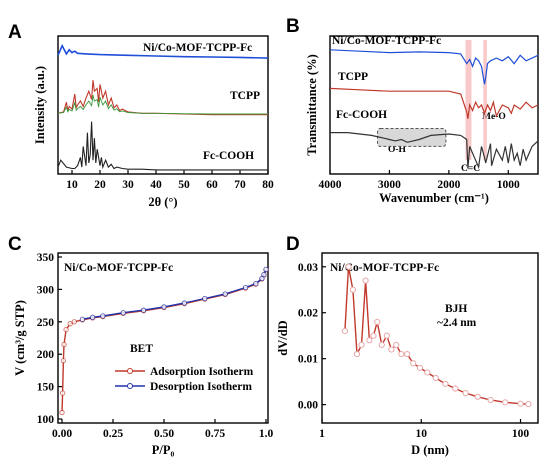  Describe the element at coordinates (430, 450) in the screenshot. I see `chart-d-xlabel: D (nm)` at that location.